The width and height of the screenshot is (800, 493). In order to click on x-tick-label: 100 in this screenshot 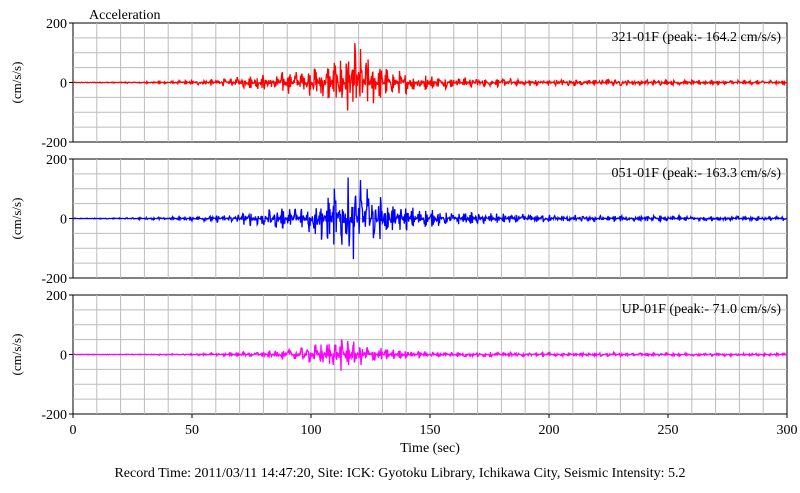, I will do `click(311, 430)`.